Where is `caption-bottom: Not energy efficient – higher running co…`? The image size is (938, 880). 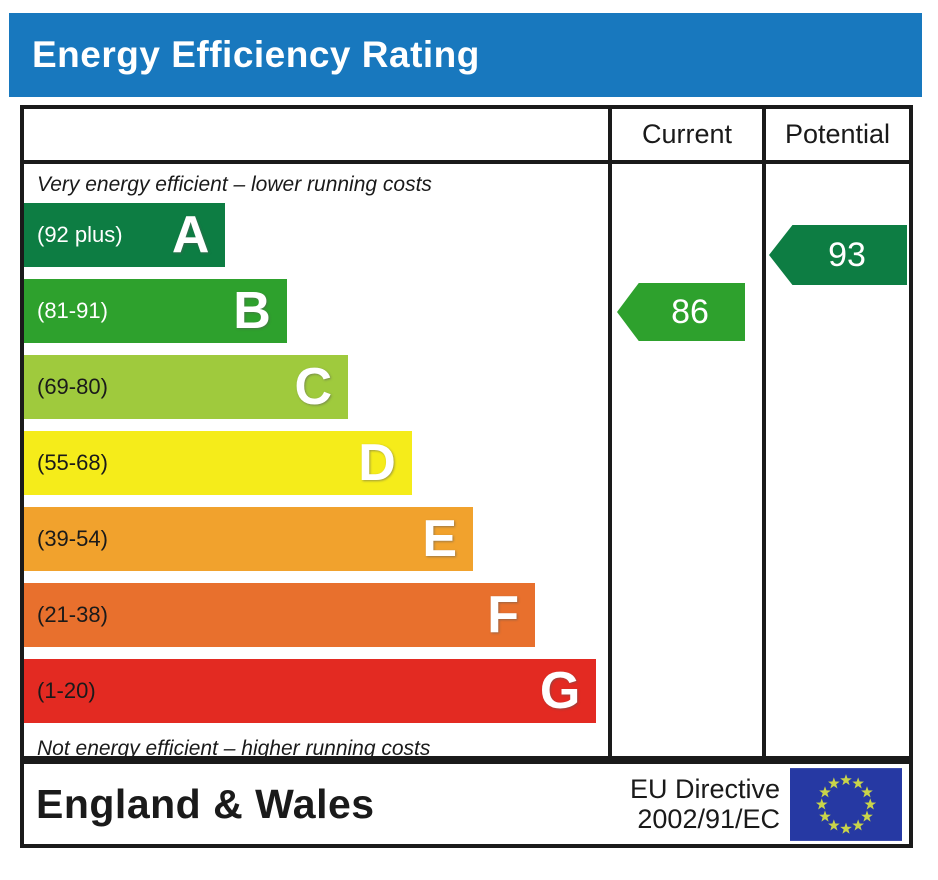 caption-bottom: Not energy efficient – higher running co… is located at coordinates (234, 748).